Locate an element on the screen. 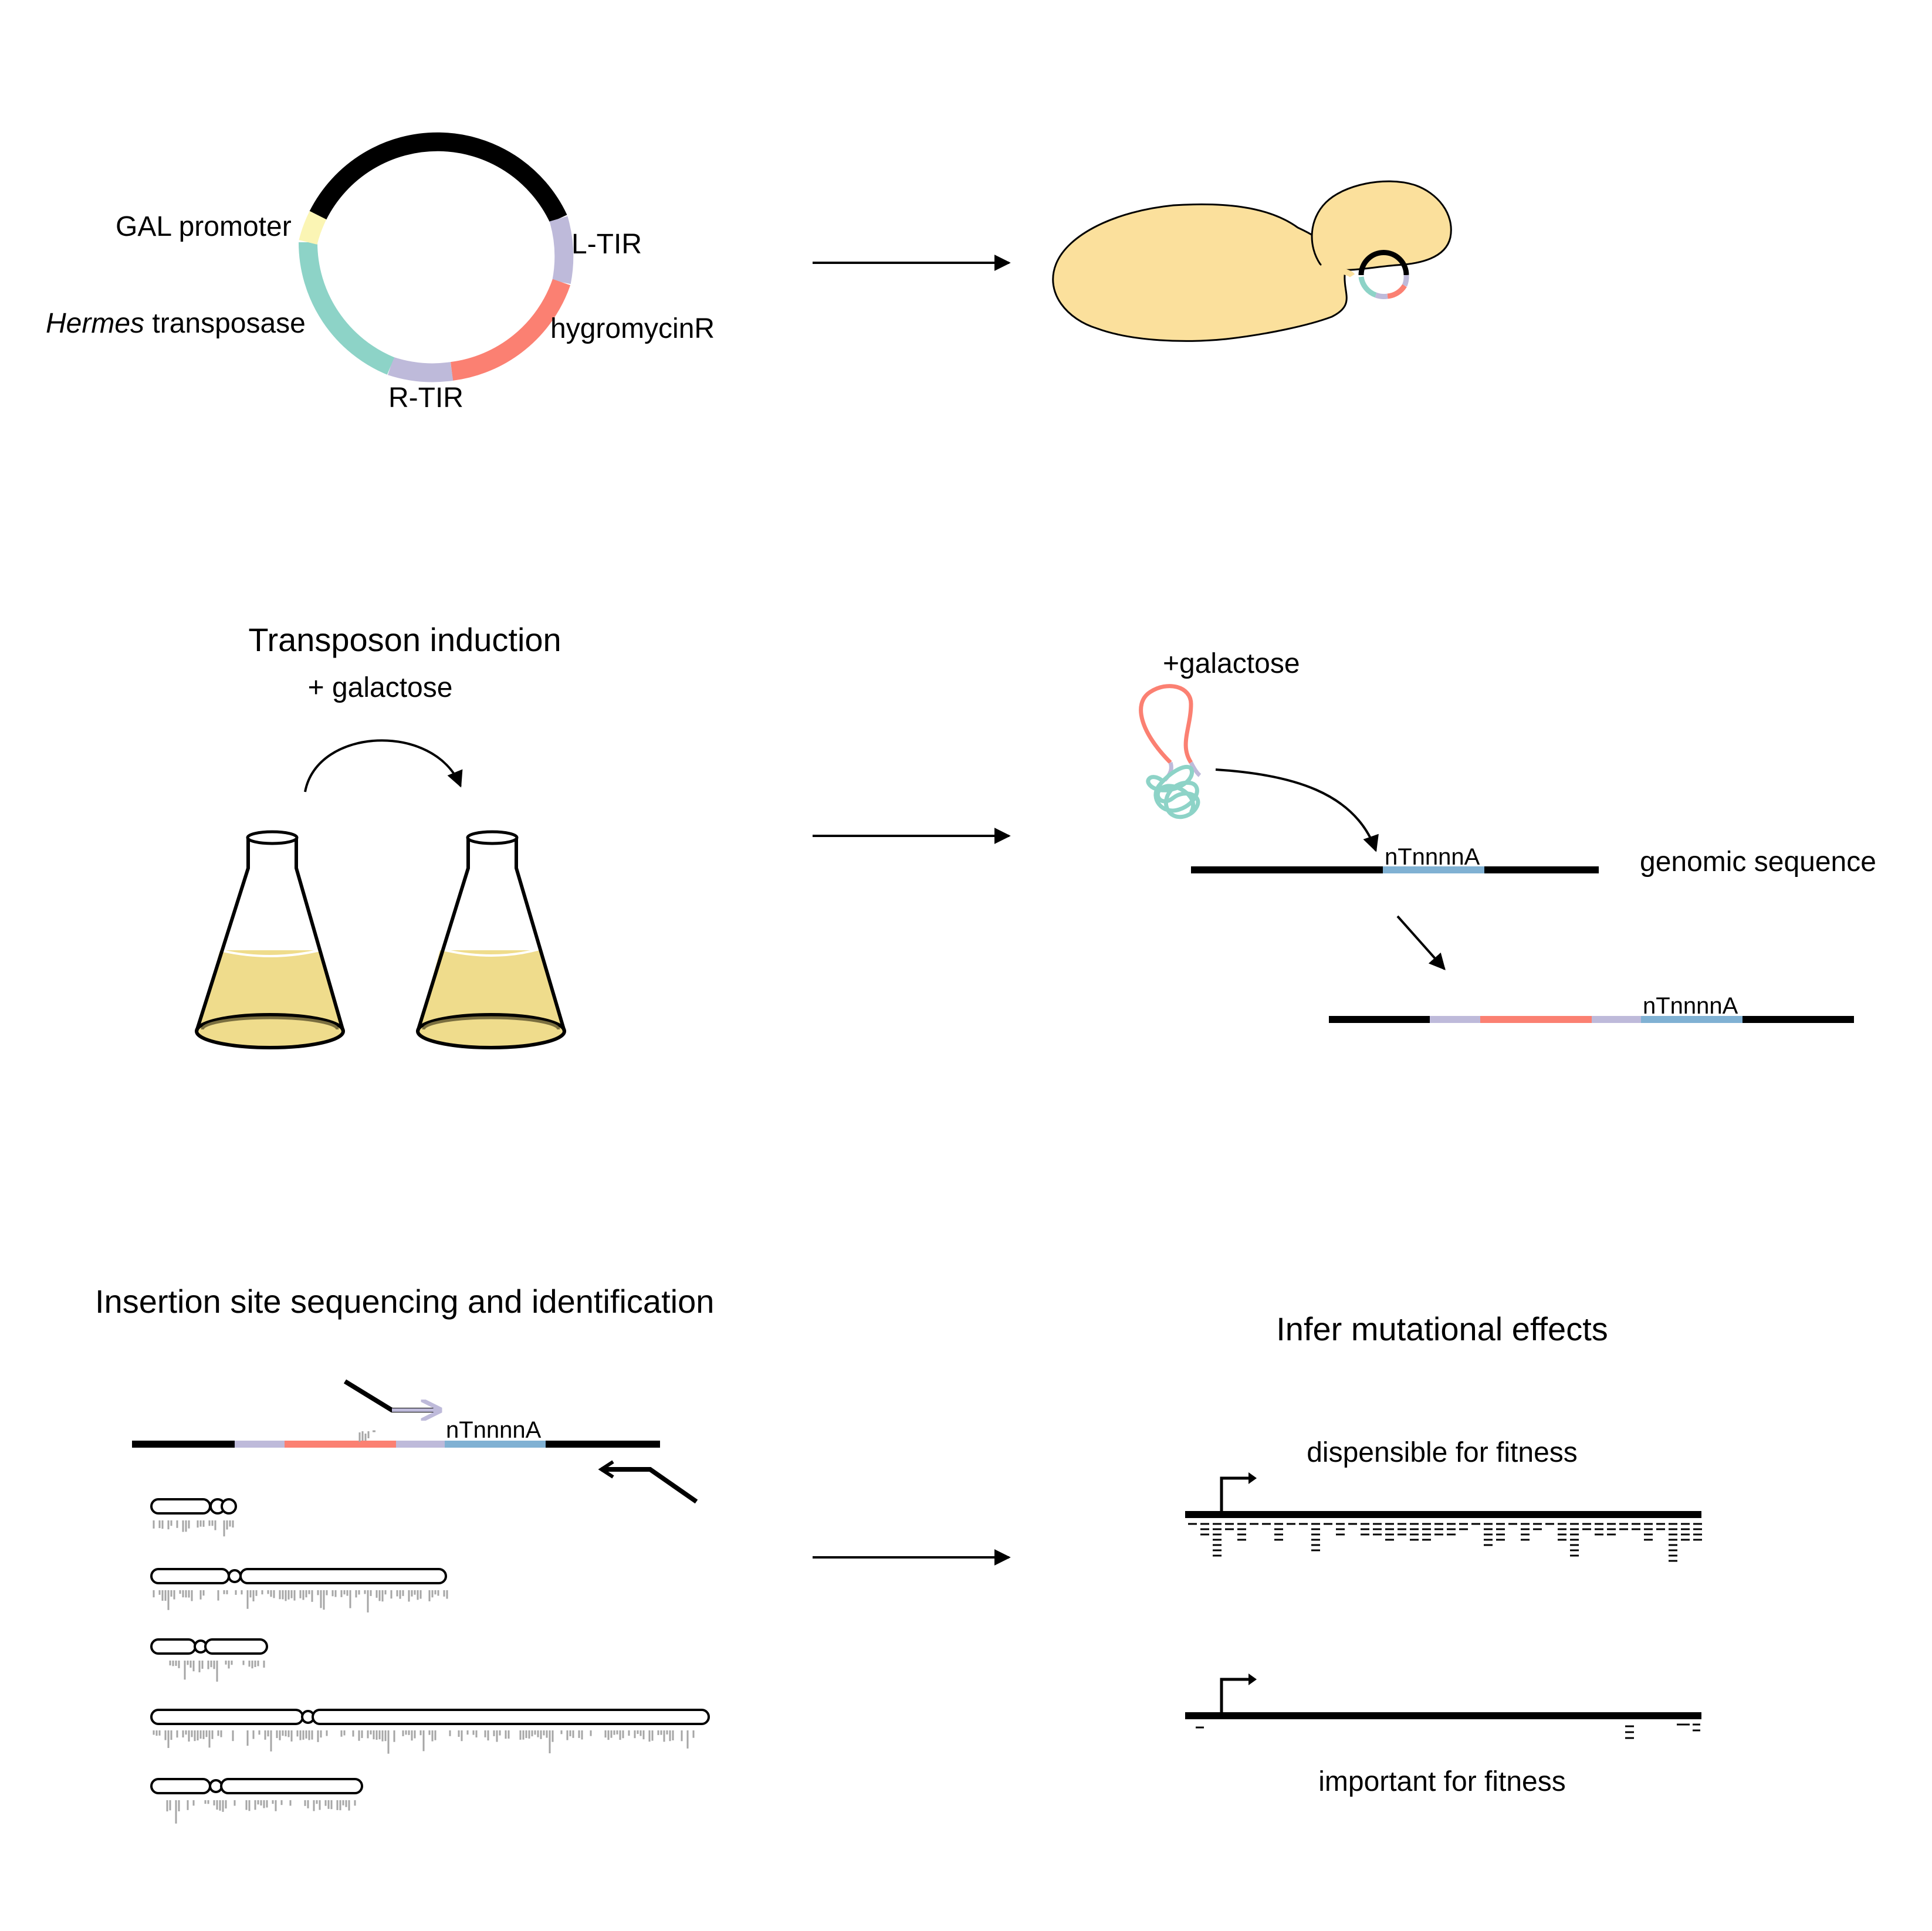 The image size is (1932, 1931). hermes-transposase-label: Hermes transposase is located at coordinates (176, 323).